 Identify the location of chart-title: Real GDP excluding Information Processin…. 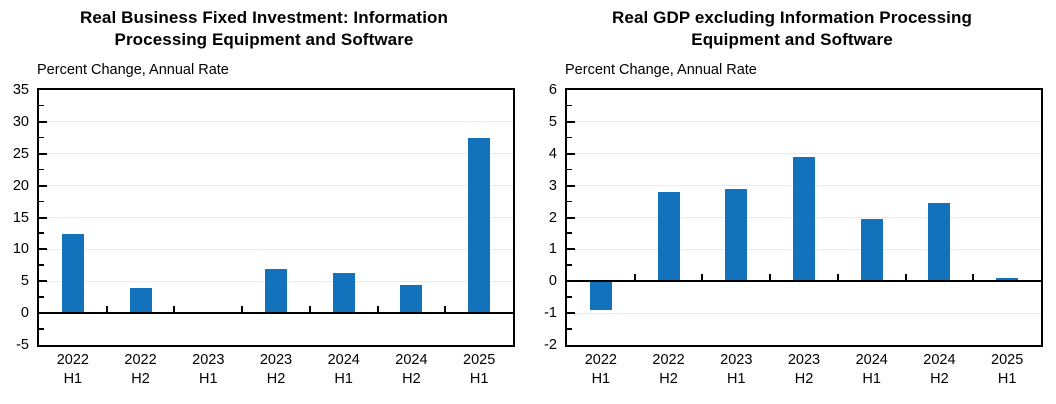
(792, 29).